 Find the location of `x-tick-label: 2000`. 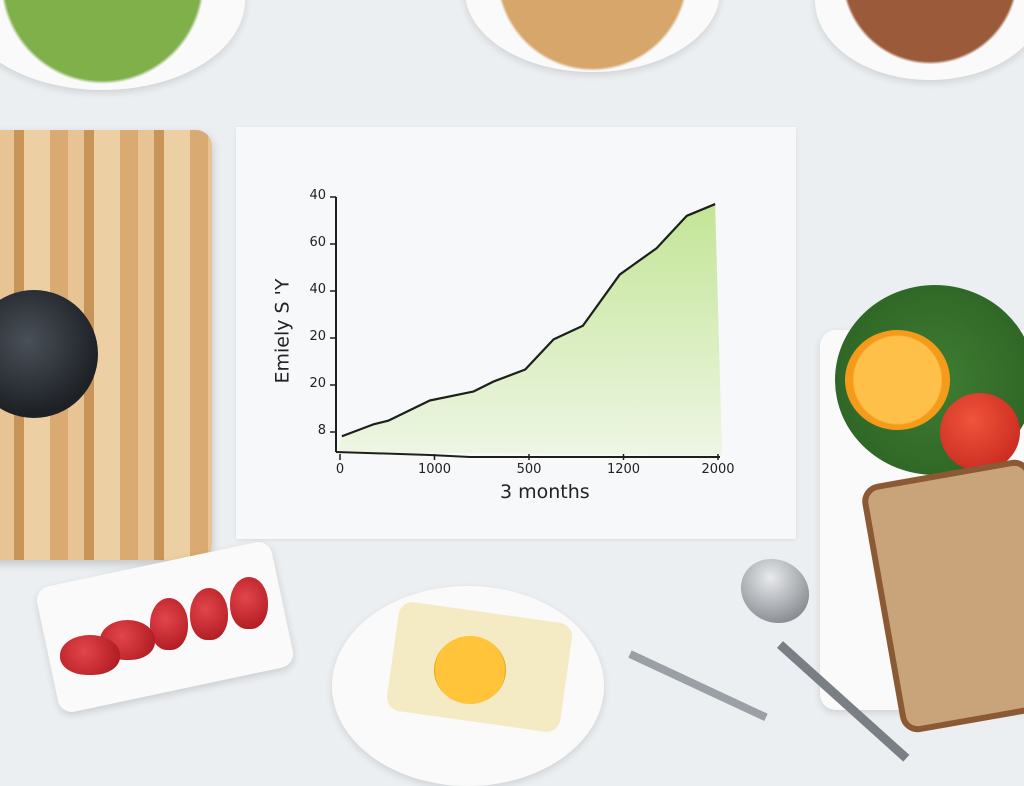

x-tick-label: 2000 is located at coordinates (718, 469).